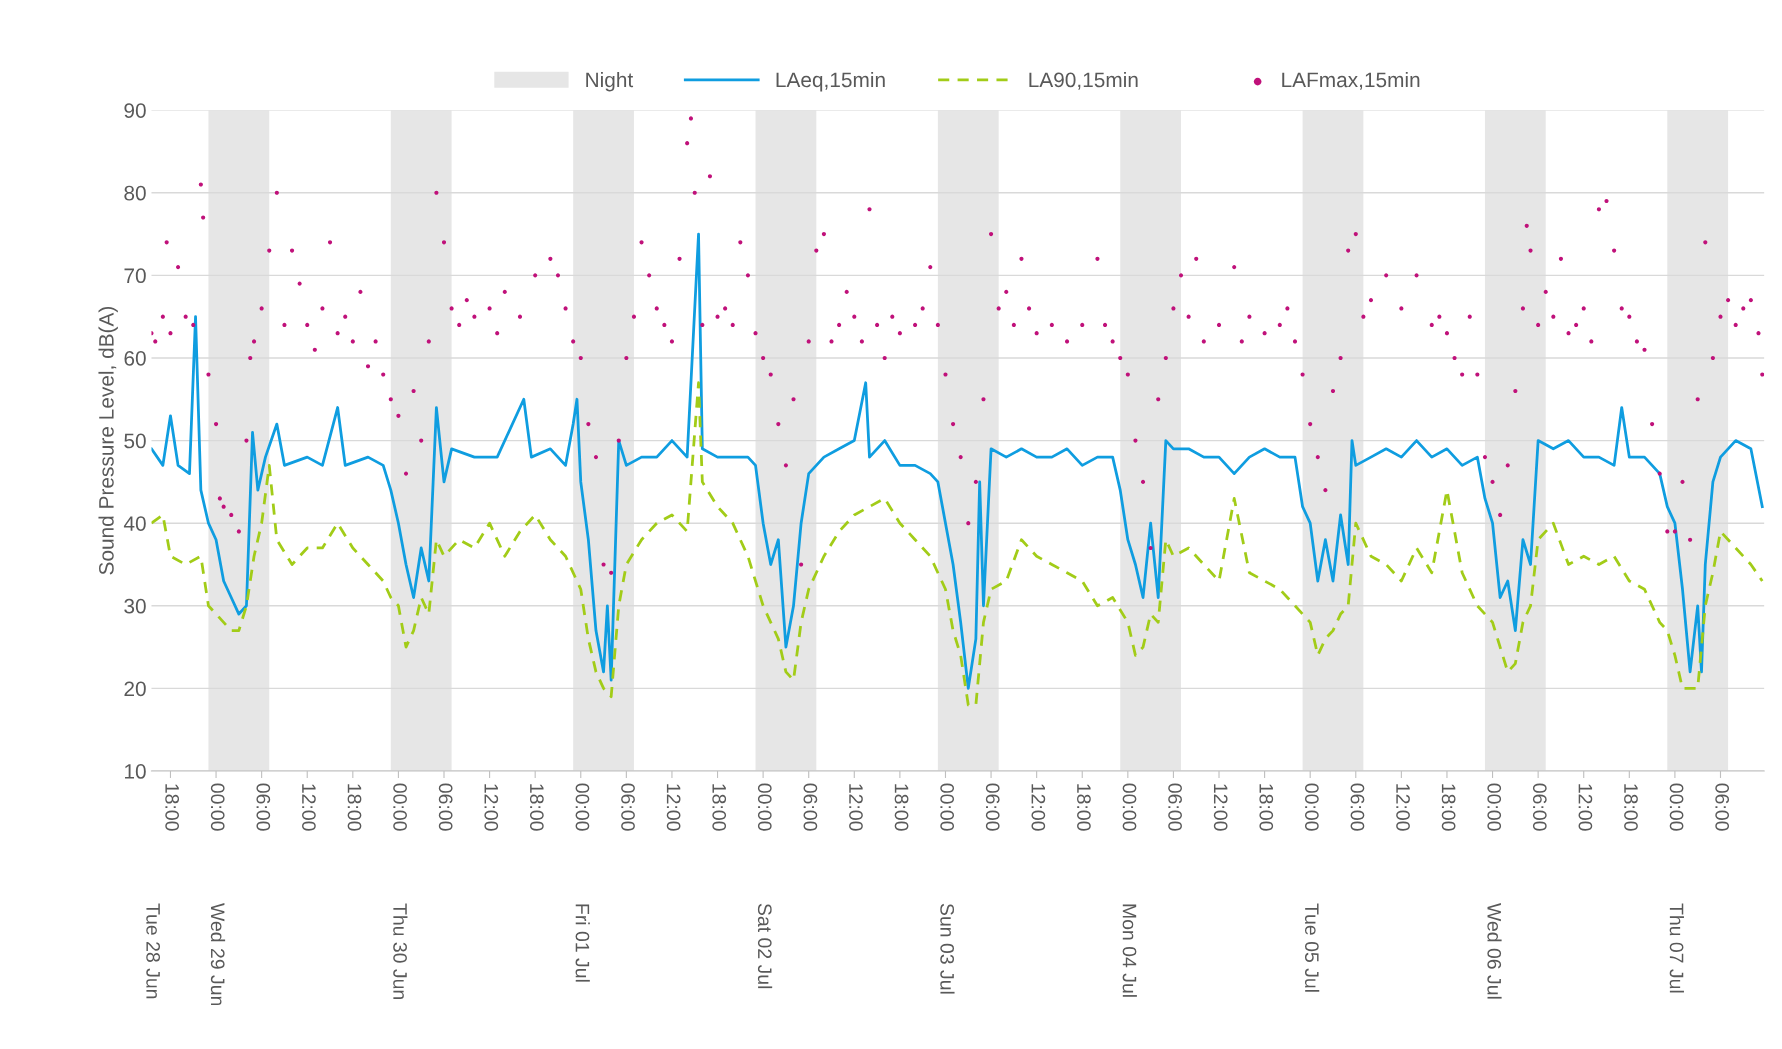 This screenshot has width=1782, height=1049. Describe the element at coordinates (947, 948) in the screenshot. I see `x2-tick-label: Sun 03 Jul` at that location.